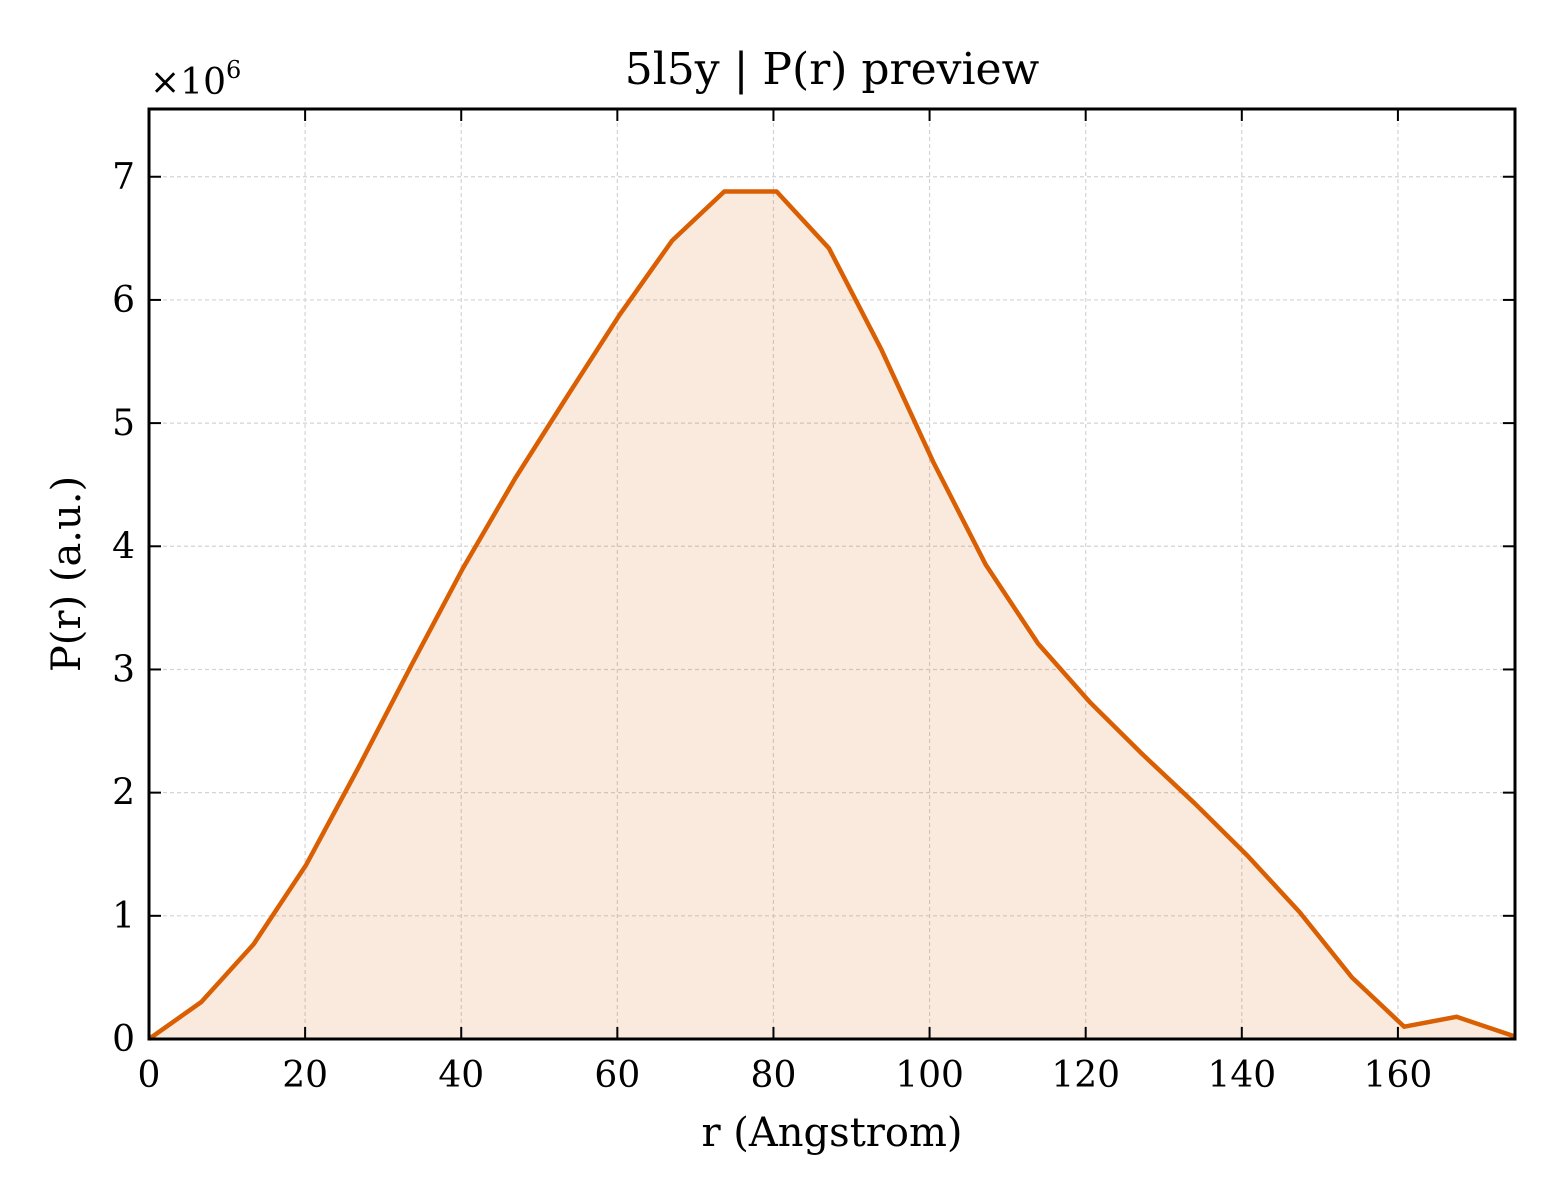 This screenshot has width=1560, height=1200. Describe the element at coordinates (123, 423) in the screenshot. I see `y-tick-label: 5` at that location.